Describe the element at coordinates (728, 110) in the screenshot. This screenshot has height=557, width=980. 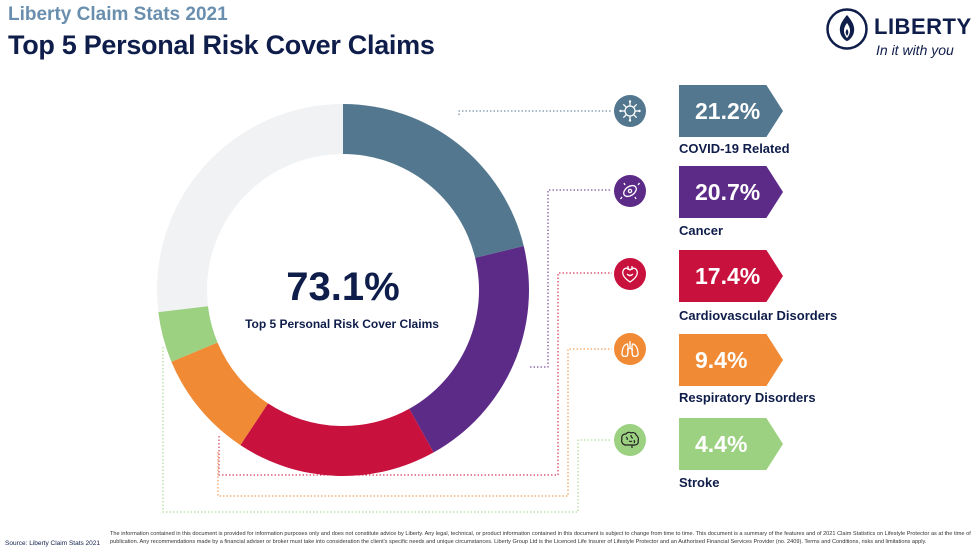
I see `covid-value: 21.2%` at that location.